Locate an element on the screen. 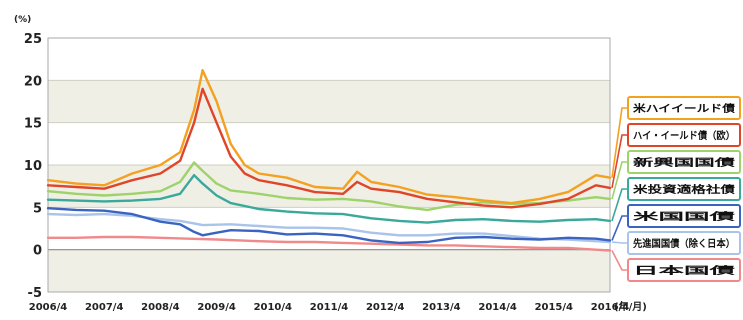 The height and width of the screenshot is (320, 743). x-tick-label: 2012/4 is located at coordinates (385, 307).